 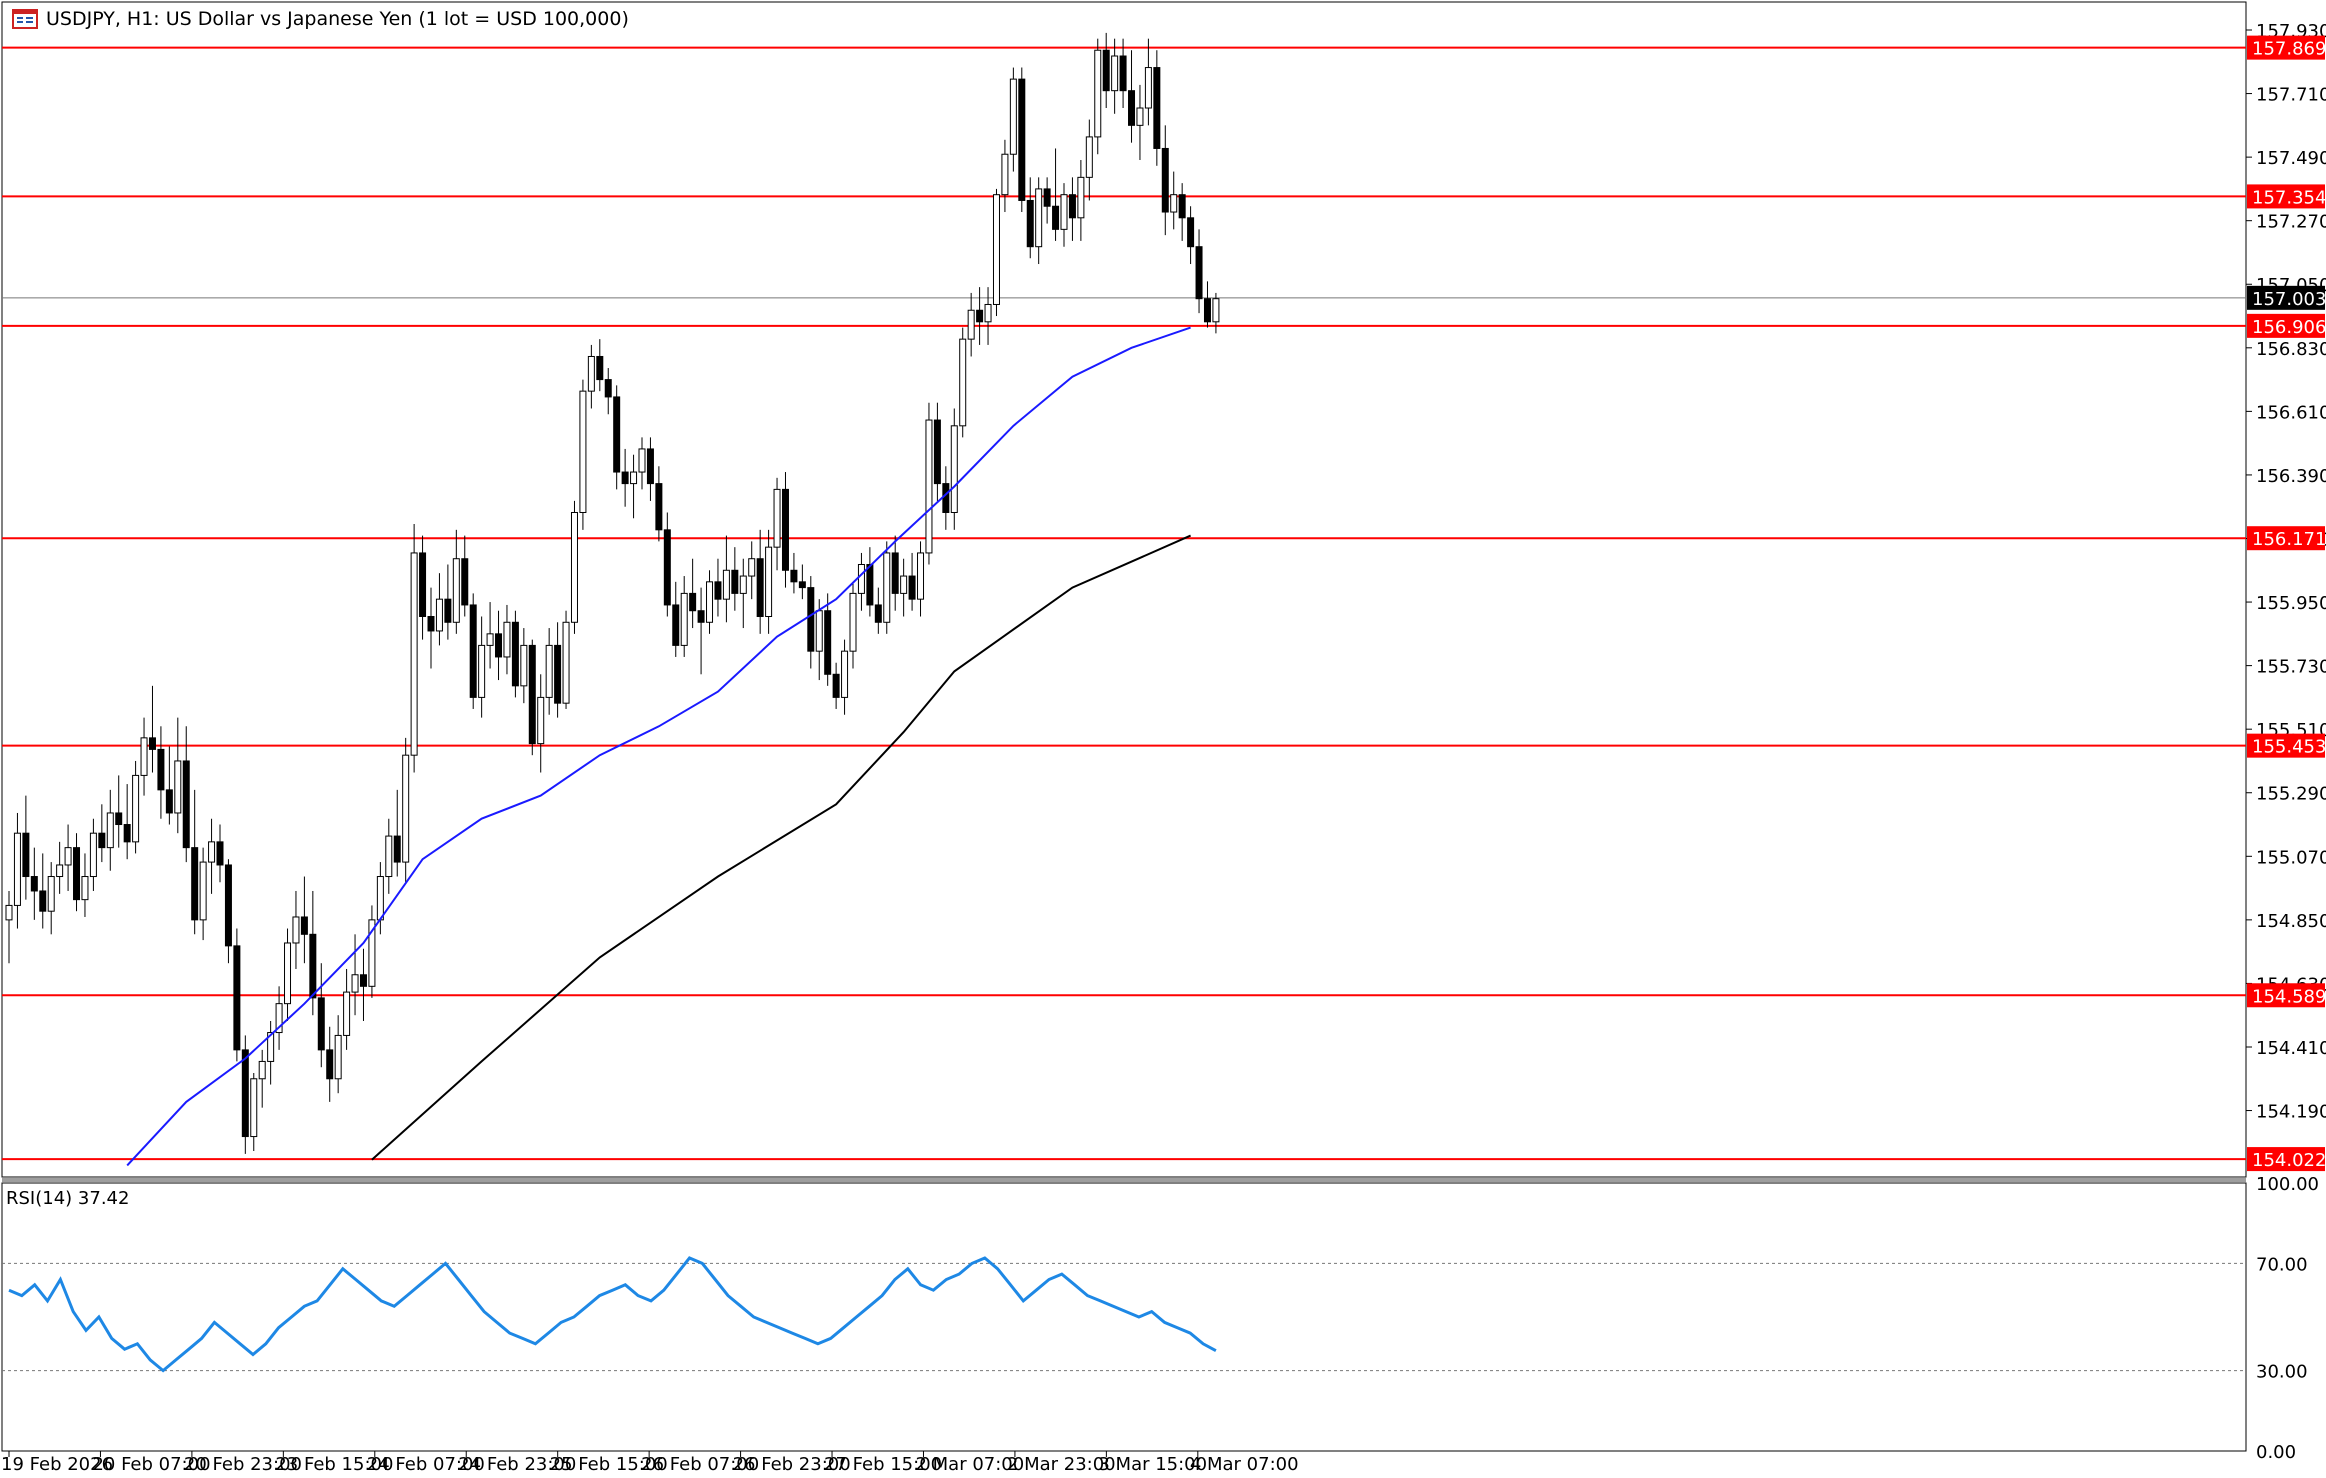 What do you see at coordinates (2289, 49) in the screenshot?
I see `level-label: 157.869` at bounding box center [2289, 49].